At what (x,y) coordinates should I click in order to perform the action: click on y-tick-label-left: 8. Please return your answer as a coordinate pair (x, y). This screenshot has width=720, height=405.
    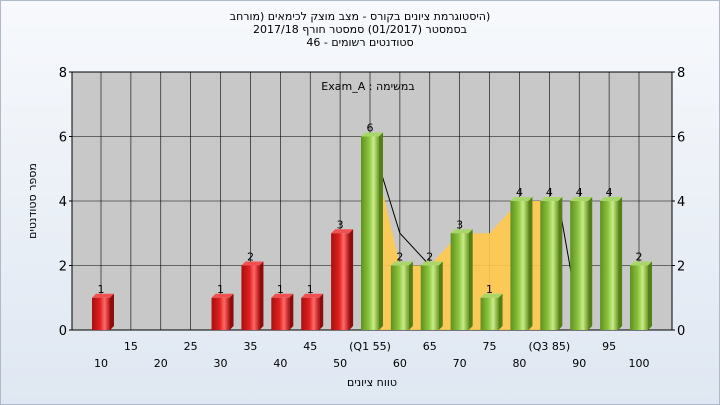
    Looking at the image, I should click on (63, 73).